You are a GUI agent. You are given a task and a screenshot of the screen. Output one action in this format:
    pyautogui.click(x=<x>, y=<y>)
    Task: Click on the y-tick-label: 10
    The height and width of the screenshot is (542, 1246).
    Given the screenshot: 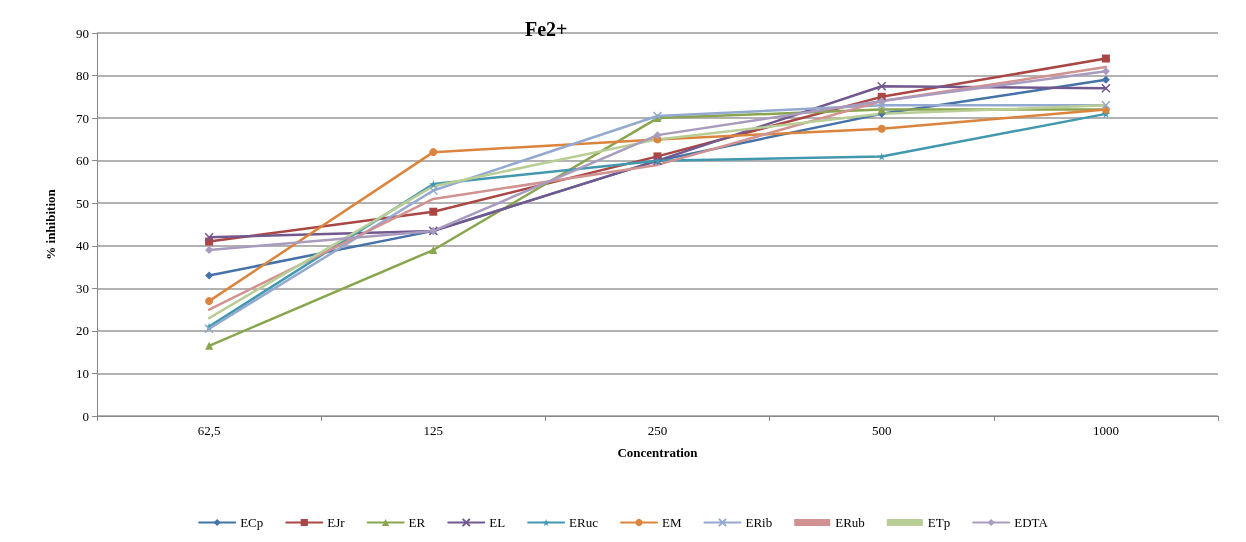 What is the action you would take?
    pyautogui.click(x=82, y=373)
    